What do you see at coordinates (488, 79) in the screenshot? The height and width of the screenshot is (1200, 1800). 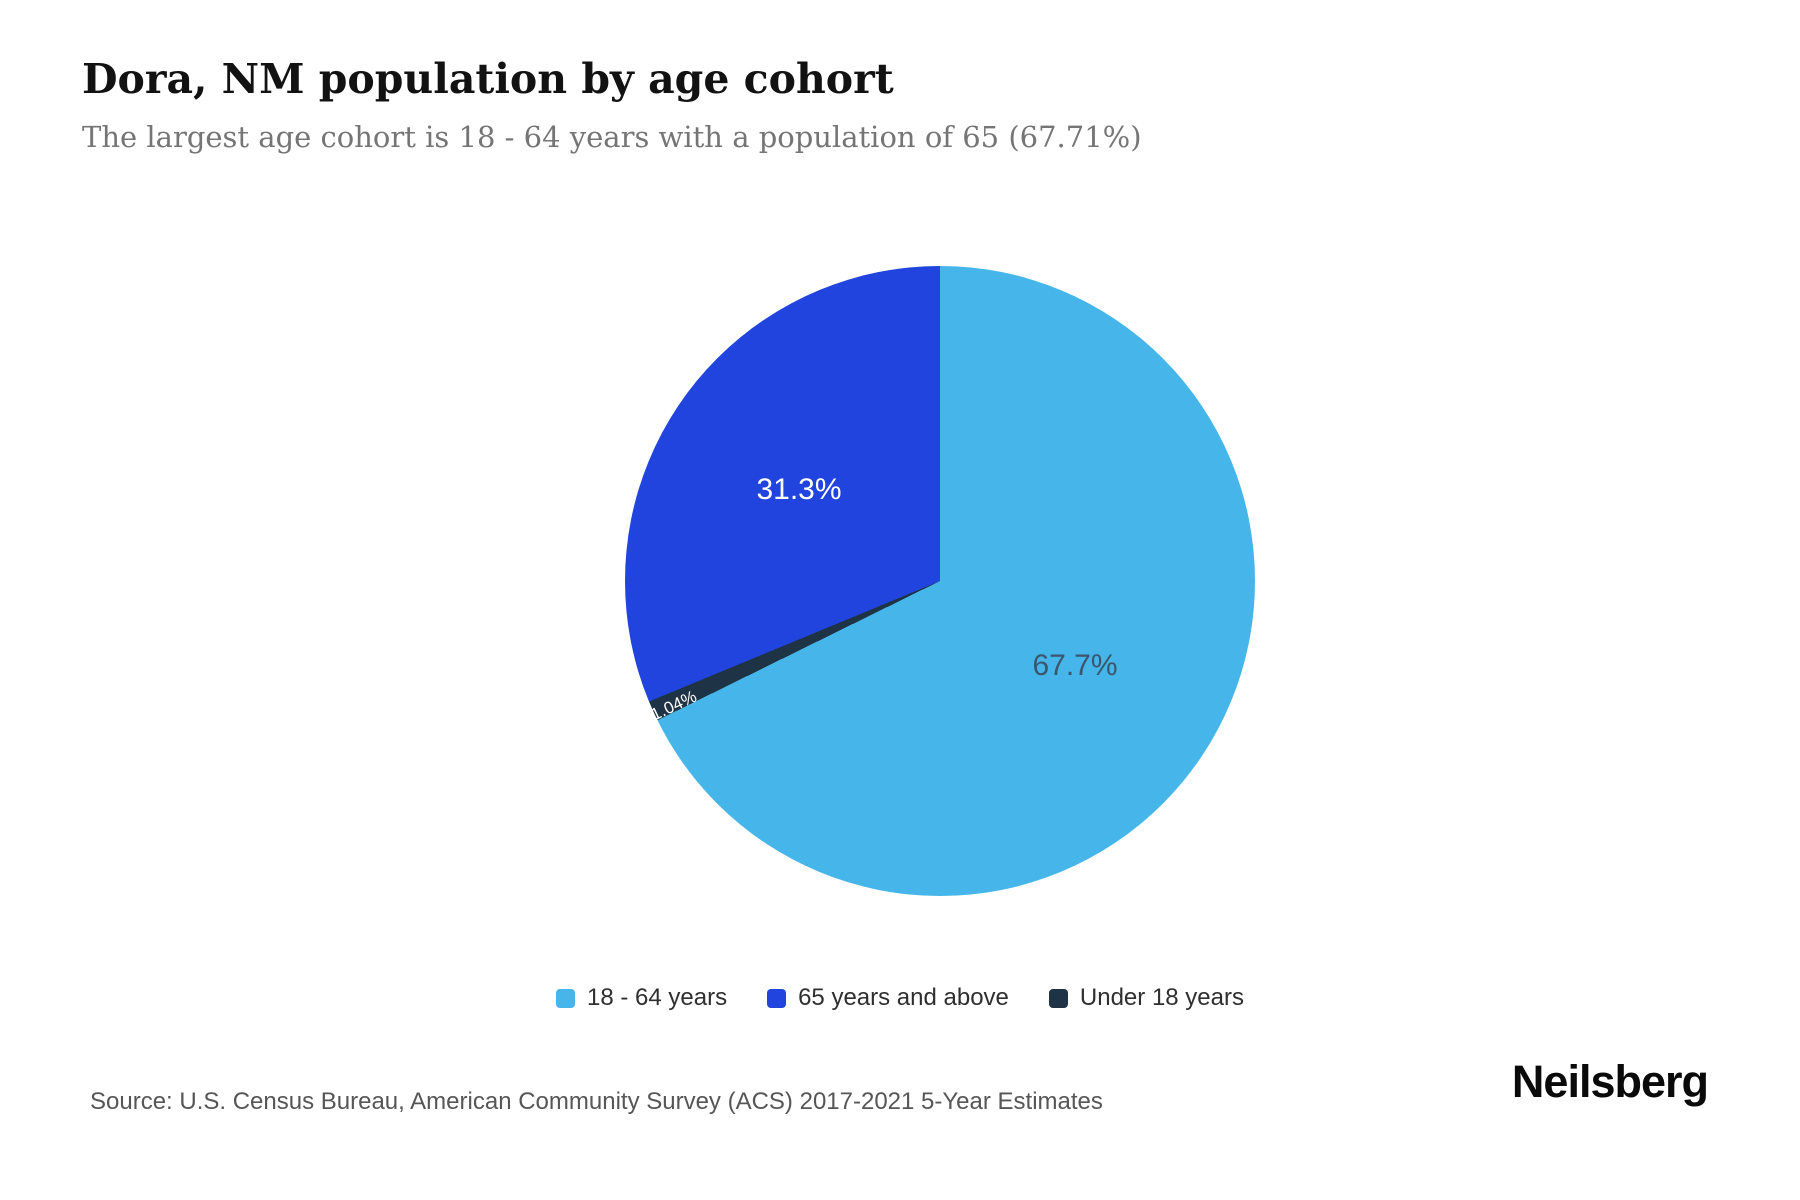 I see `page-title: Dora, NM population by age cohort` at bounding box center [488, 79].